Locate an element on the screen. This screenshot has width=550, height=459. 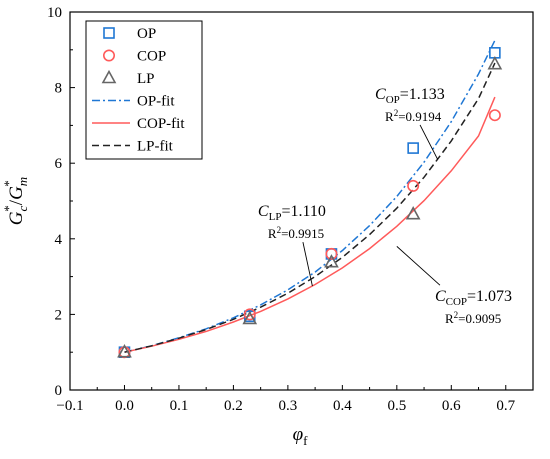
annotation-r2: R2=0.9194 is located at coordinates (413, 116).